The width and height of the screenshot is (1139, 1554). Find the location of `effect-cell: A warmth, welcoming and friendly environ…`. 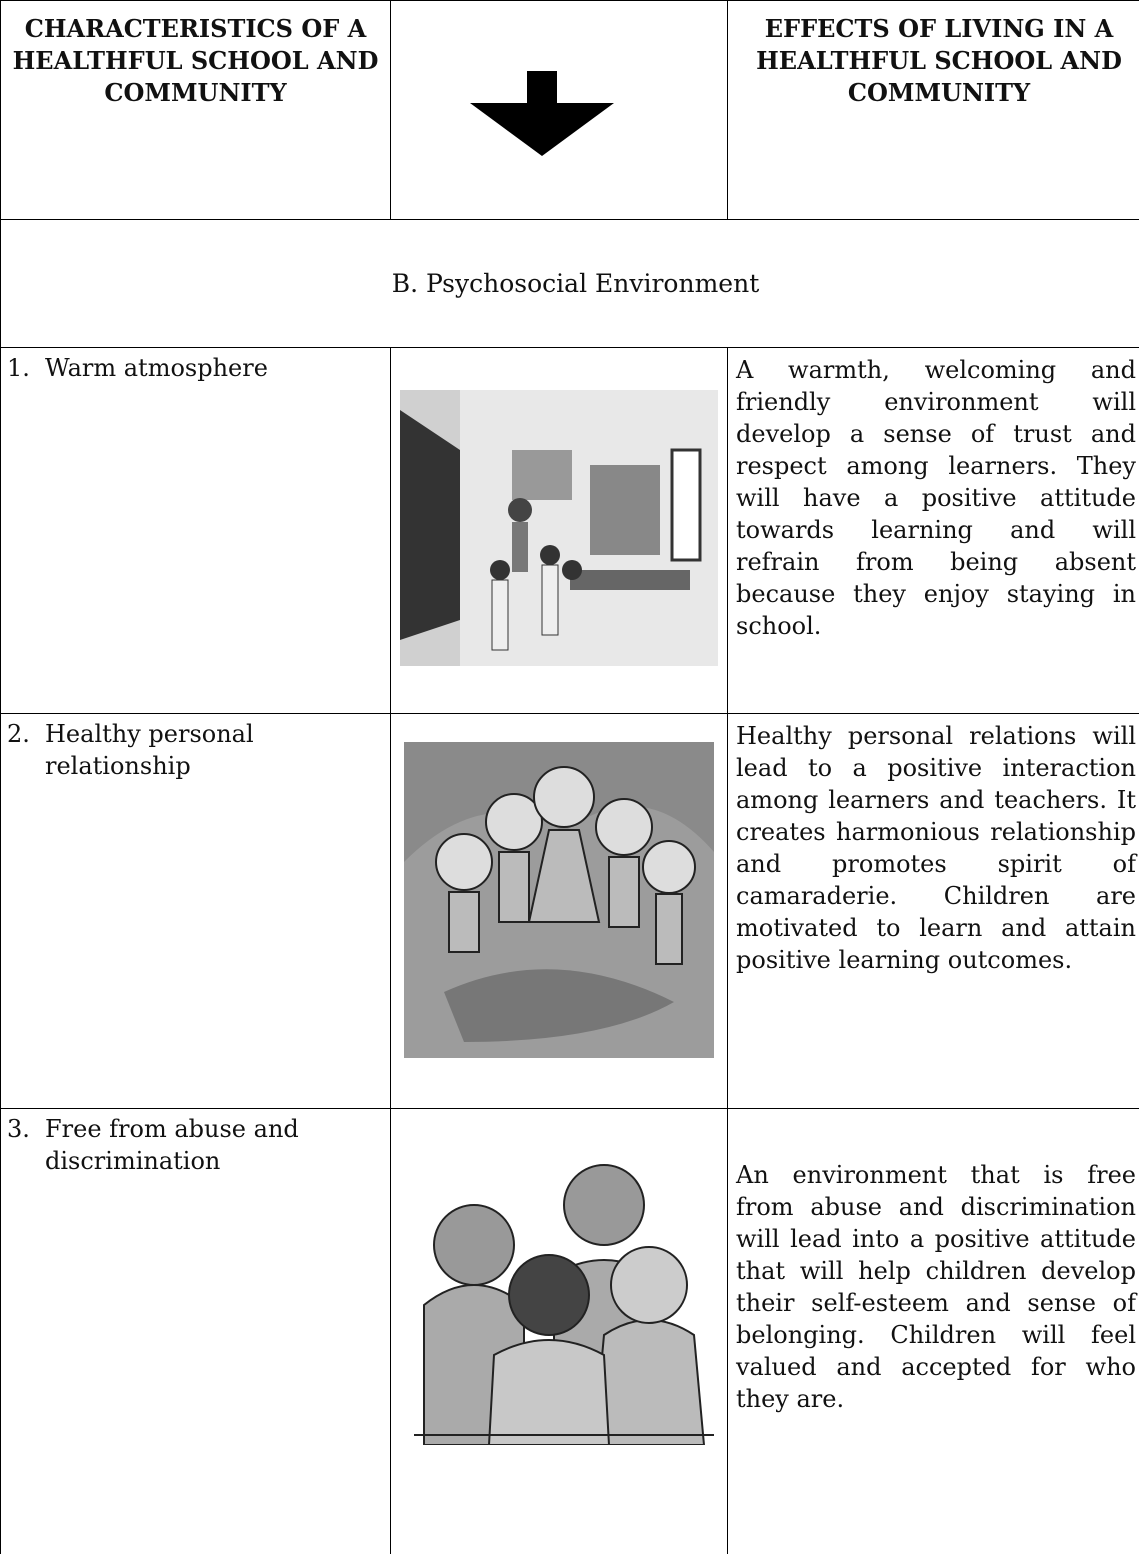

effect-cell: A warmth, welcoming and friendly environ… is located at coordinates (933, 531).